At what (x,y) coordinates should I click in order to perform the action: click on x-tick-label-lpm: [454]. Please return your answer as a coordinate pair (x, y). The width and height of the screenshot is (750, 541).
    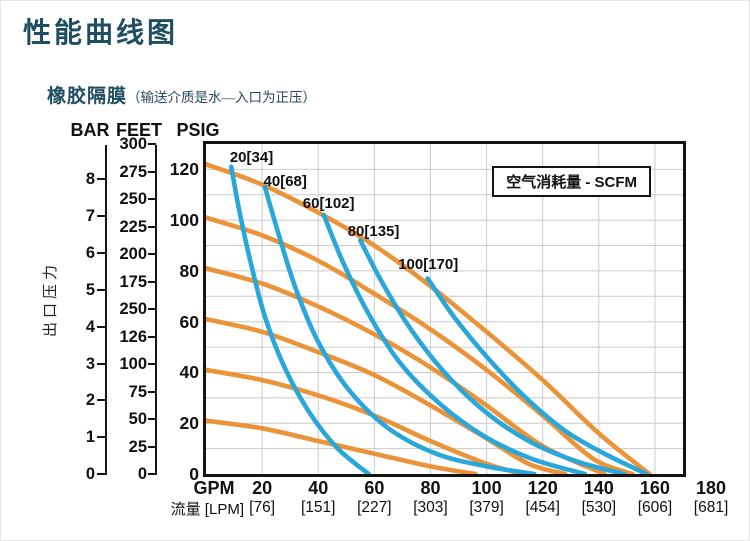
    Looking at the image, I should click on (542, 507).